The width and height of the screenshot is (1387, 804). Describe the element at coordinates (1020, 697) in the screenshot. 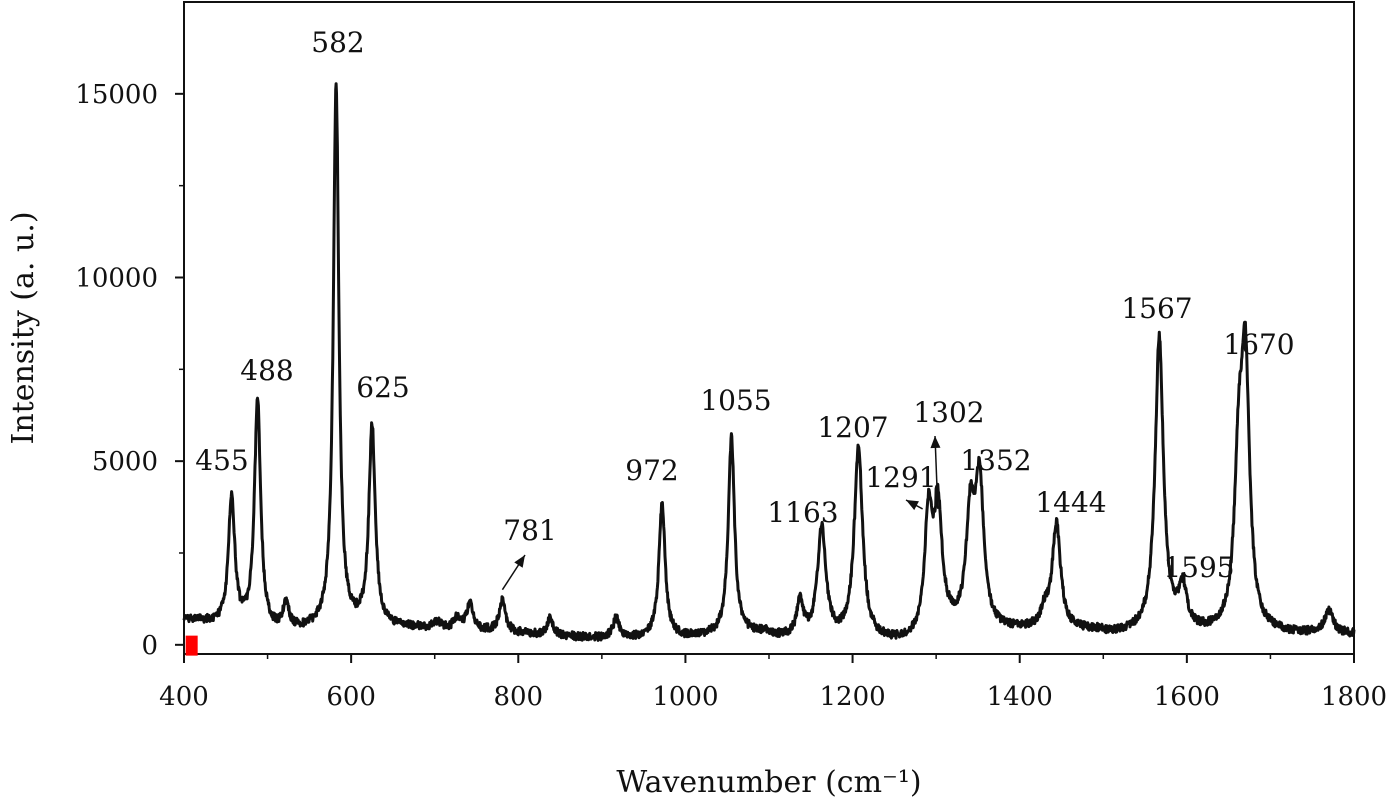

I see `x-tick-label: 1400` at that location.